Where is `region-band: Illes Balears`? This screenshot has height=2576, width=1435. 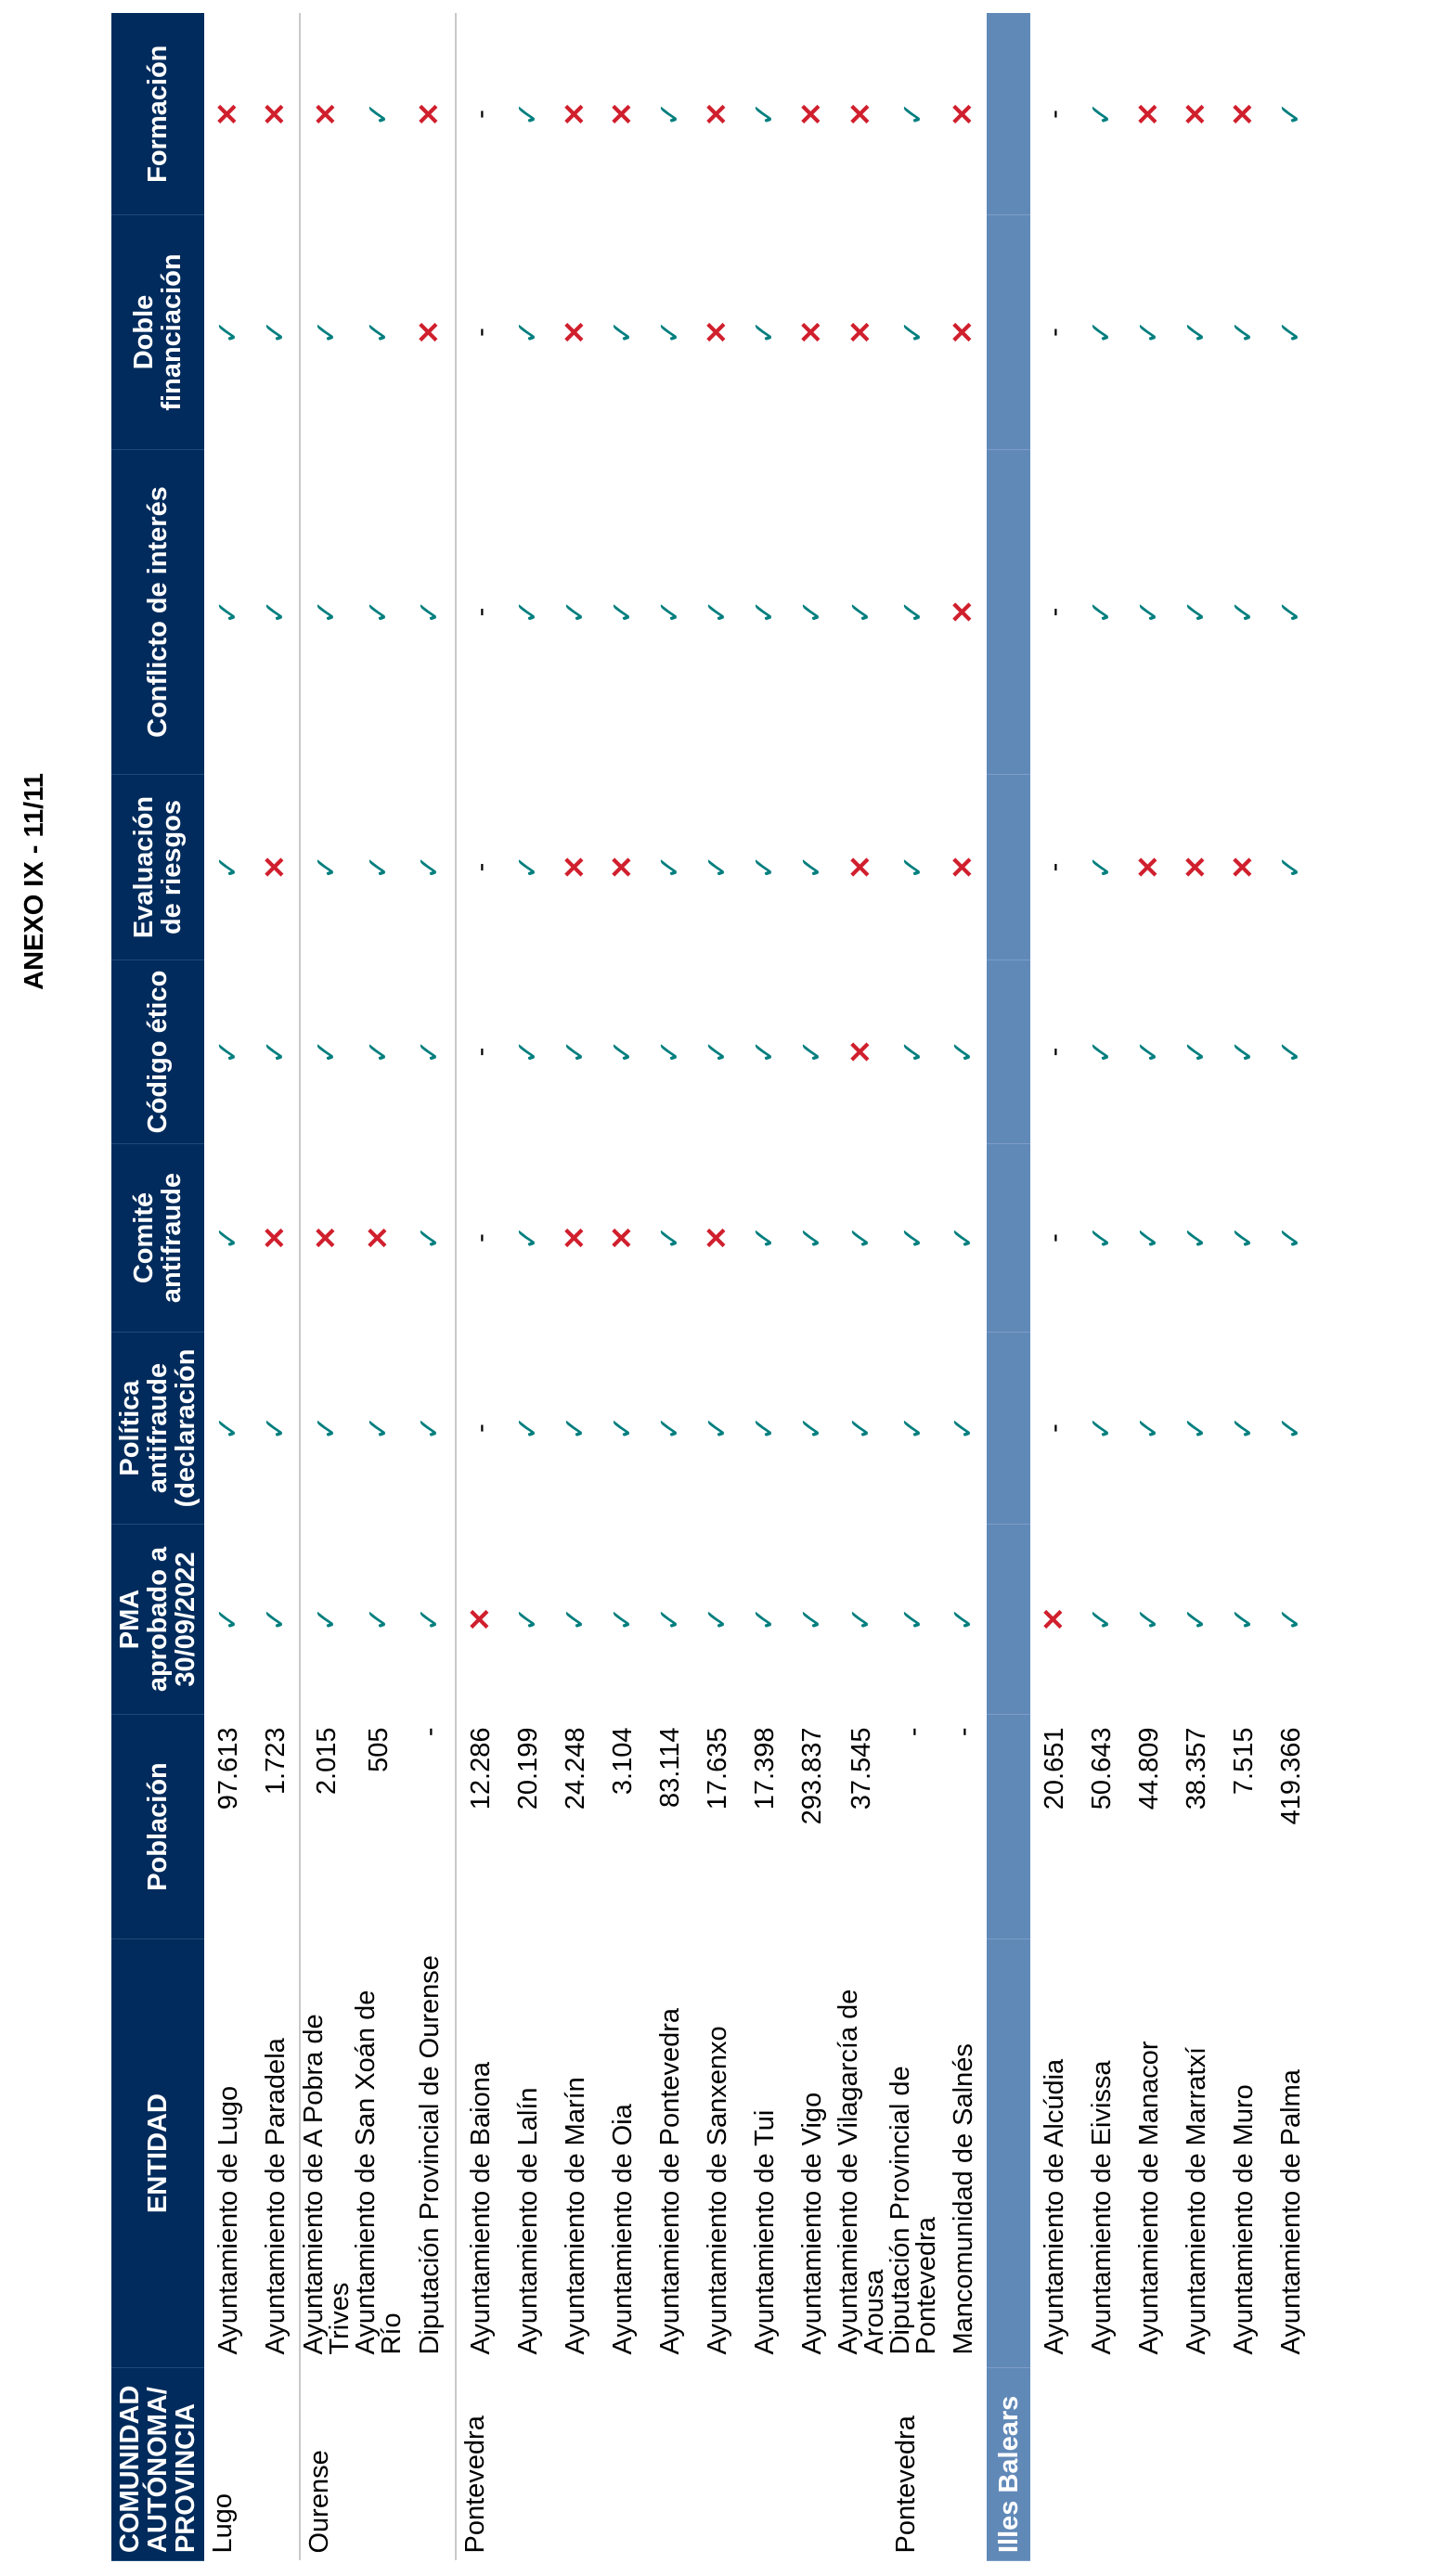
region-band: Illes Balears is located at coordinates (1009, 1287).